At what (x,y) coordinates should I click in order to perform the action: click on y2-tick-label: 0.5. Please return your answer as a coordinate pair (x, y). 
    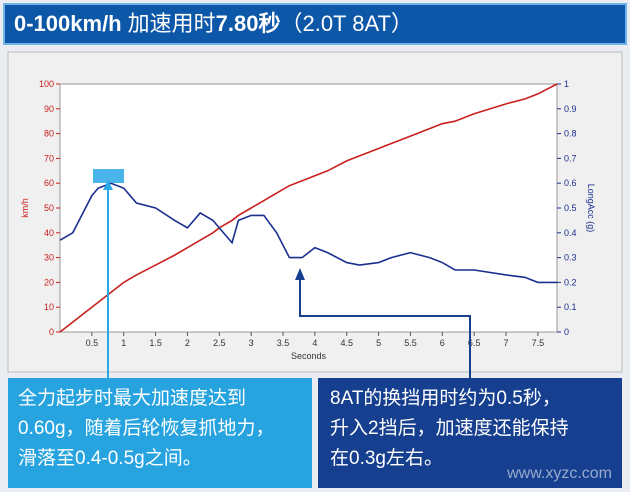
    Looking at the image, I should click on (570, 208).